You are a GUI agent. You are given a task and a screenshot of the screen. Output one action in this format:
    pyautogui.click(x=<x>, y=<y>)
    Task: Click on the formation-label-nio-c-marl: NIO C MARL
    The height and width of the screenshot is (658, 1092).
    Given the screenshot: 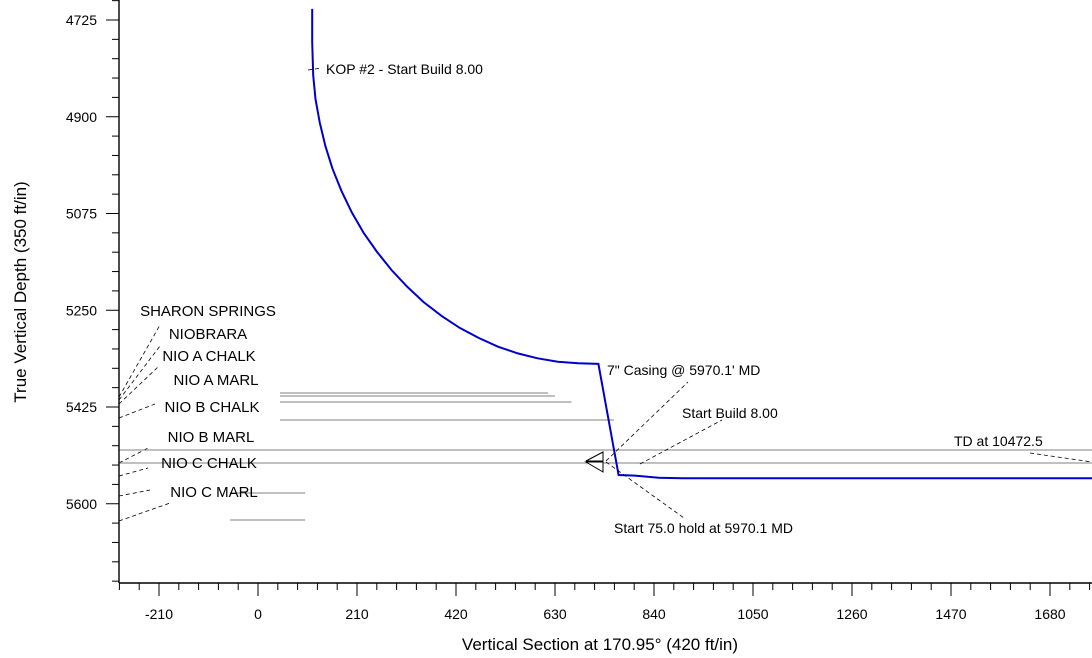 What is the action you would take?
    pyautogui.click(x=214, y=492)
    